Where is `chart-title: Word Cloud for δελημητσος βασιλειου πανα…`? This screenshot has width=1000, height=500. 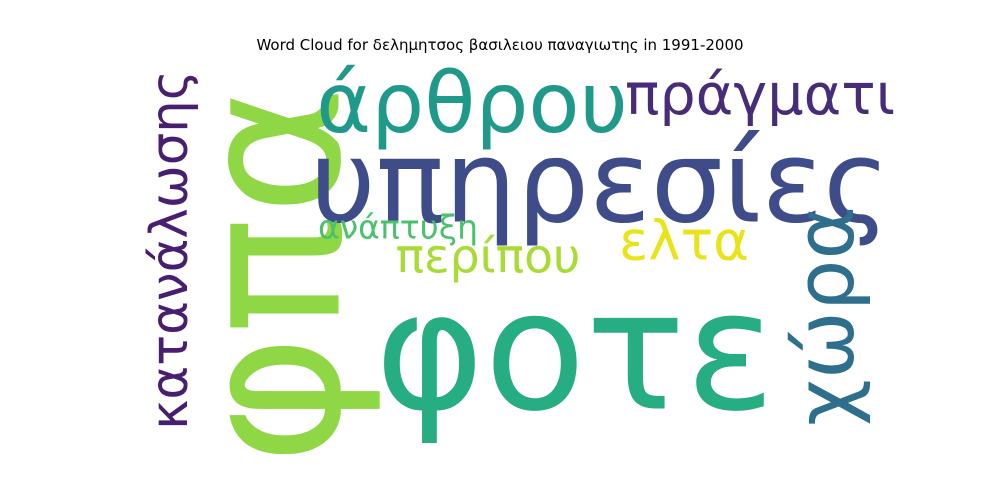 chart-title: Word Cloud for δελημητσος βασιλειου πανα… is located at coordinates (500, 45).